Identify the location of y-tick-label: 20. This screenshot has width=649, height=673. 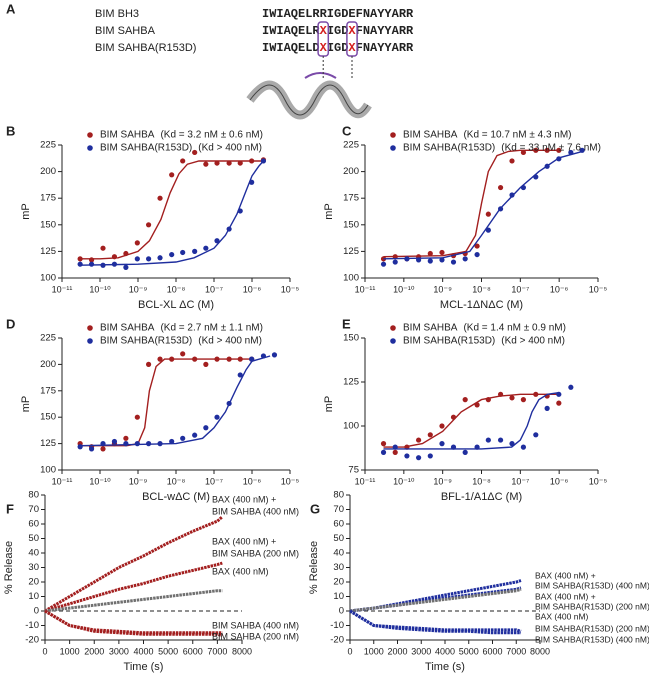
(33, 582).